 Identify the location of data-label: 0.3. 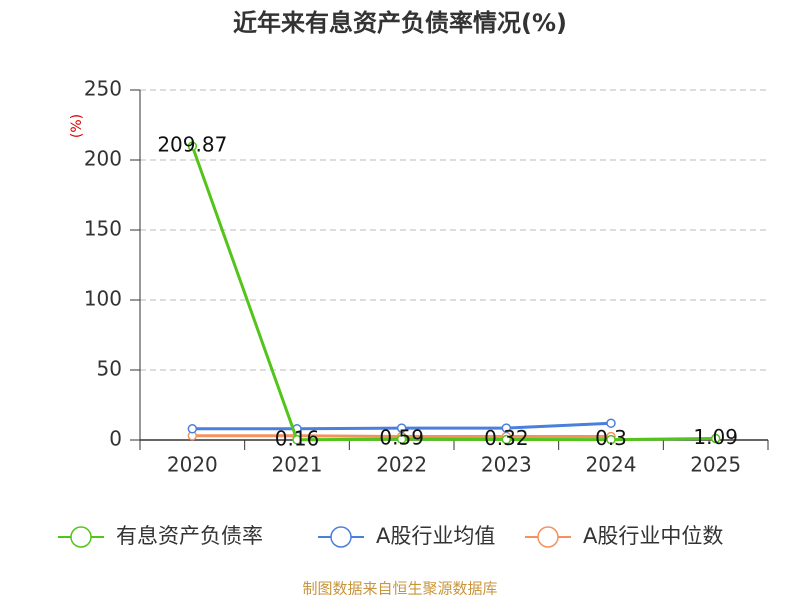
(611, 438).